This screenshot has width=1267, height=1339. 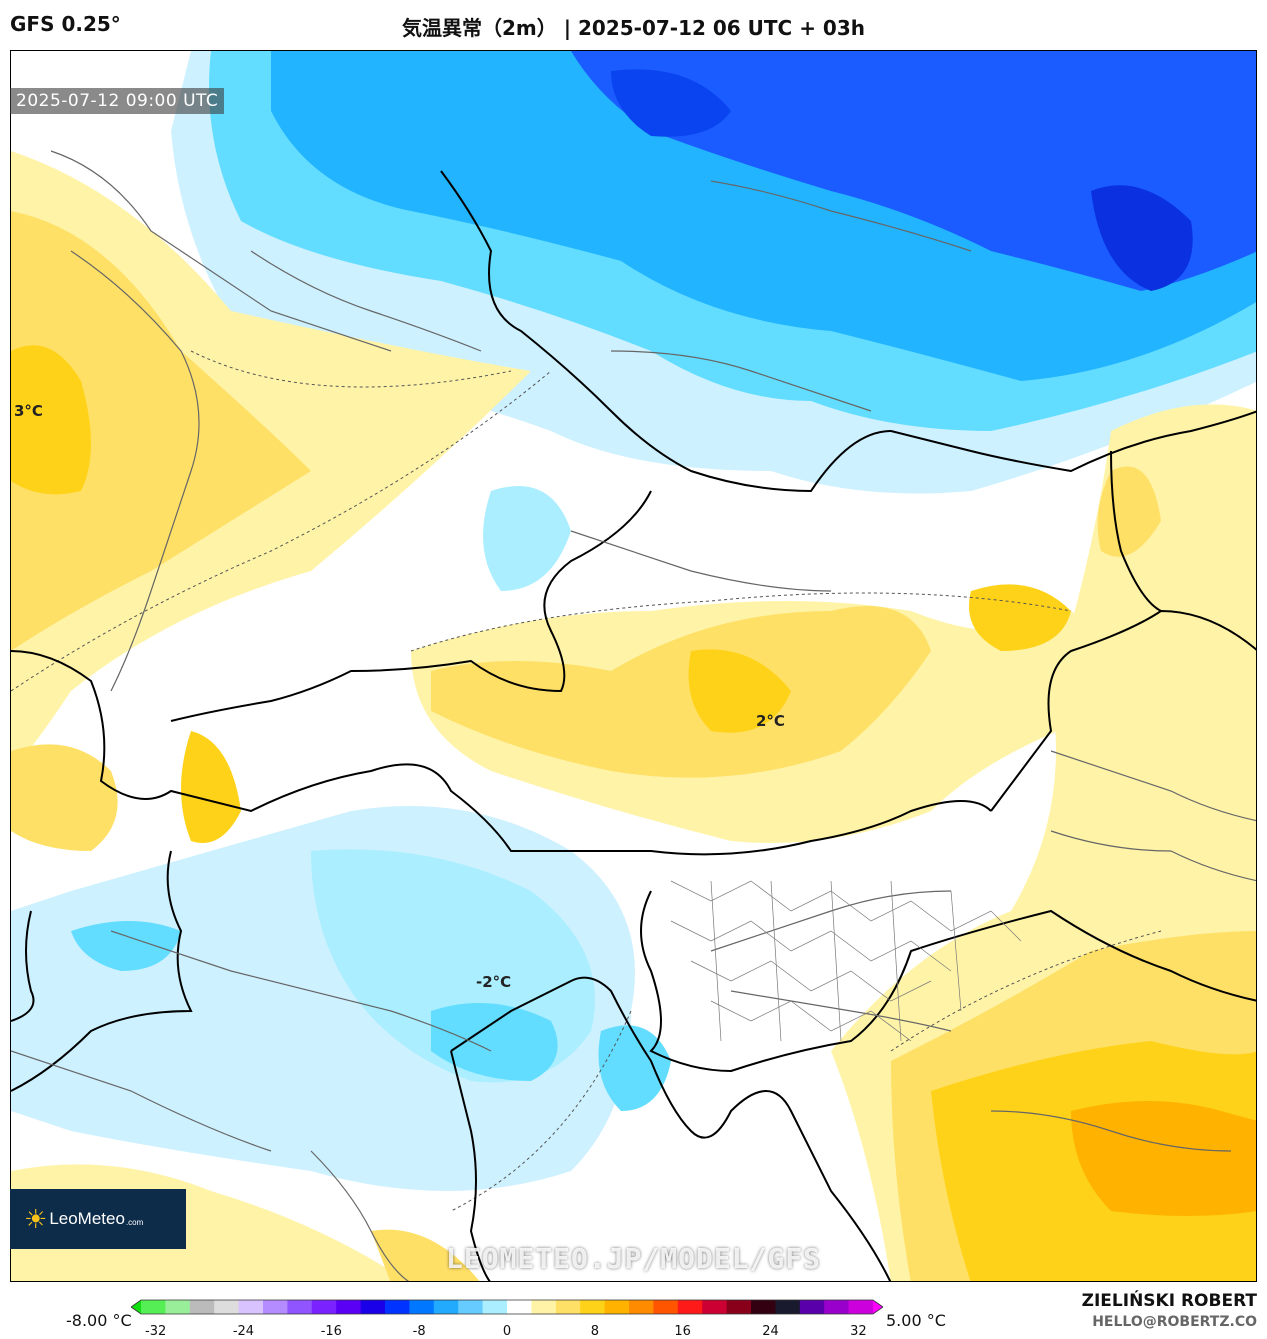 I want to click on warm-deep-east, so click(x=1163, y=1158).